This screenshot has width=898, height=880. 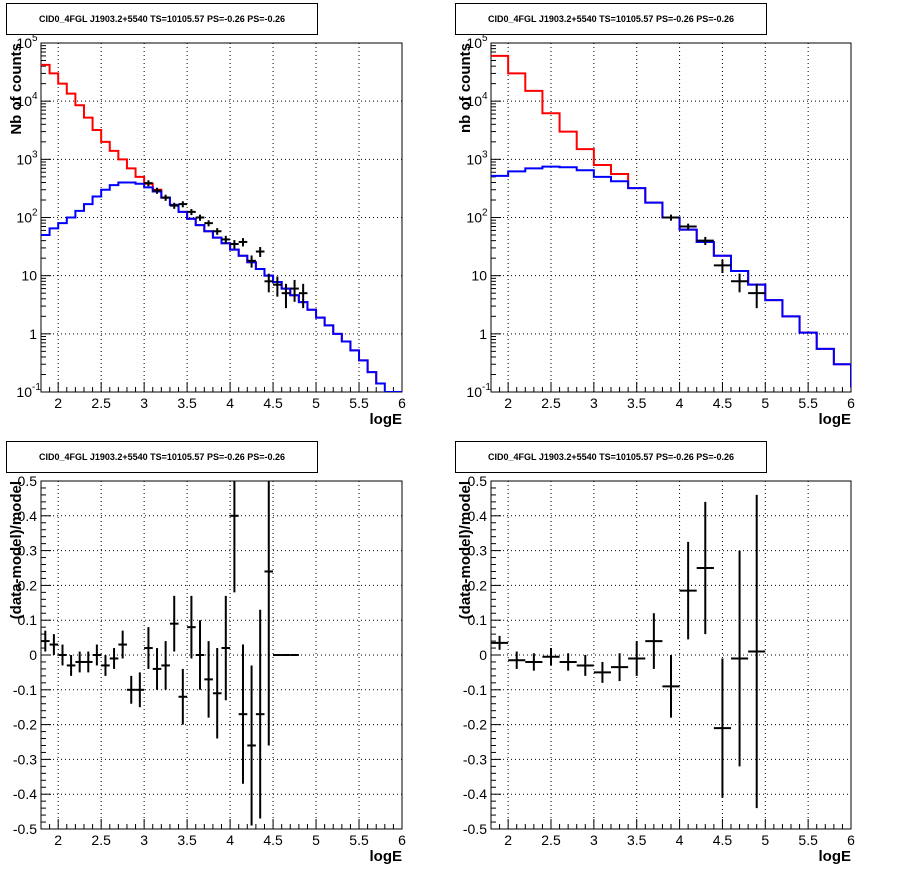 I want to click on y-tick-label-exponent: 4, so click(x=35, y=96).